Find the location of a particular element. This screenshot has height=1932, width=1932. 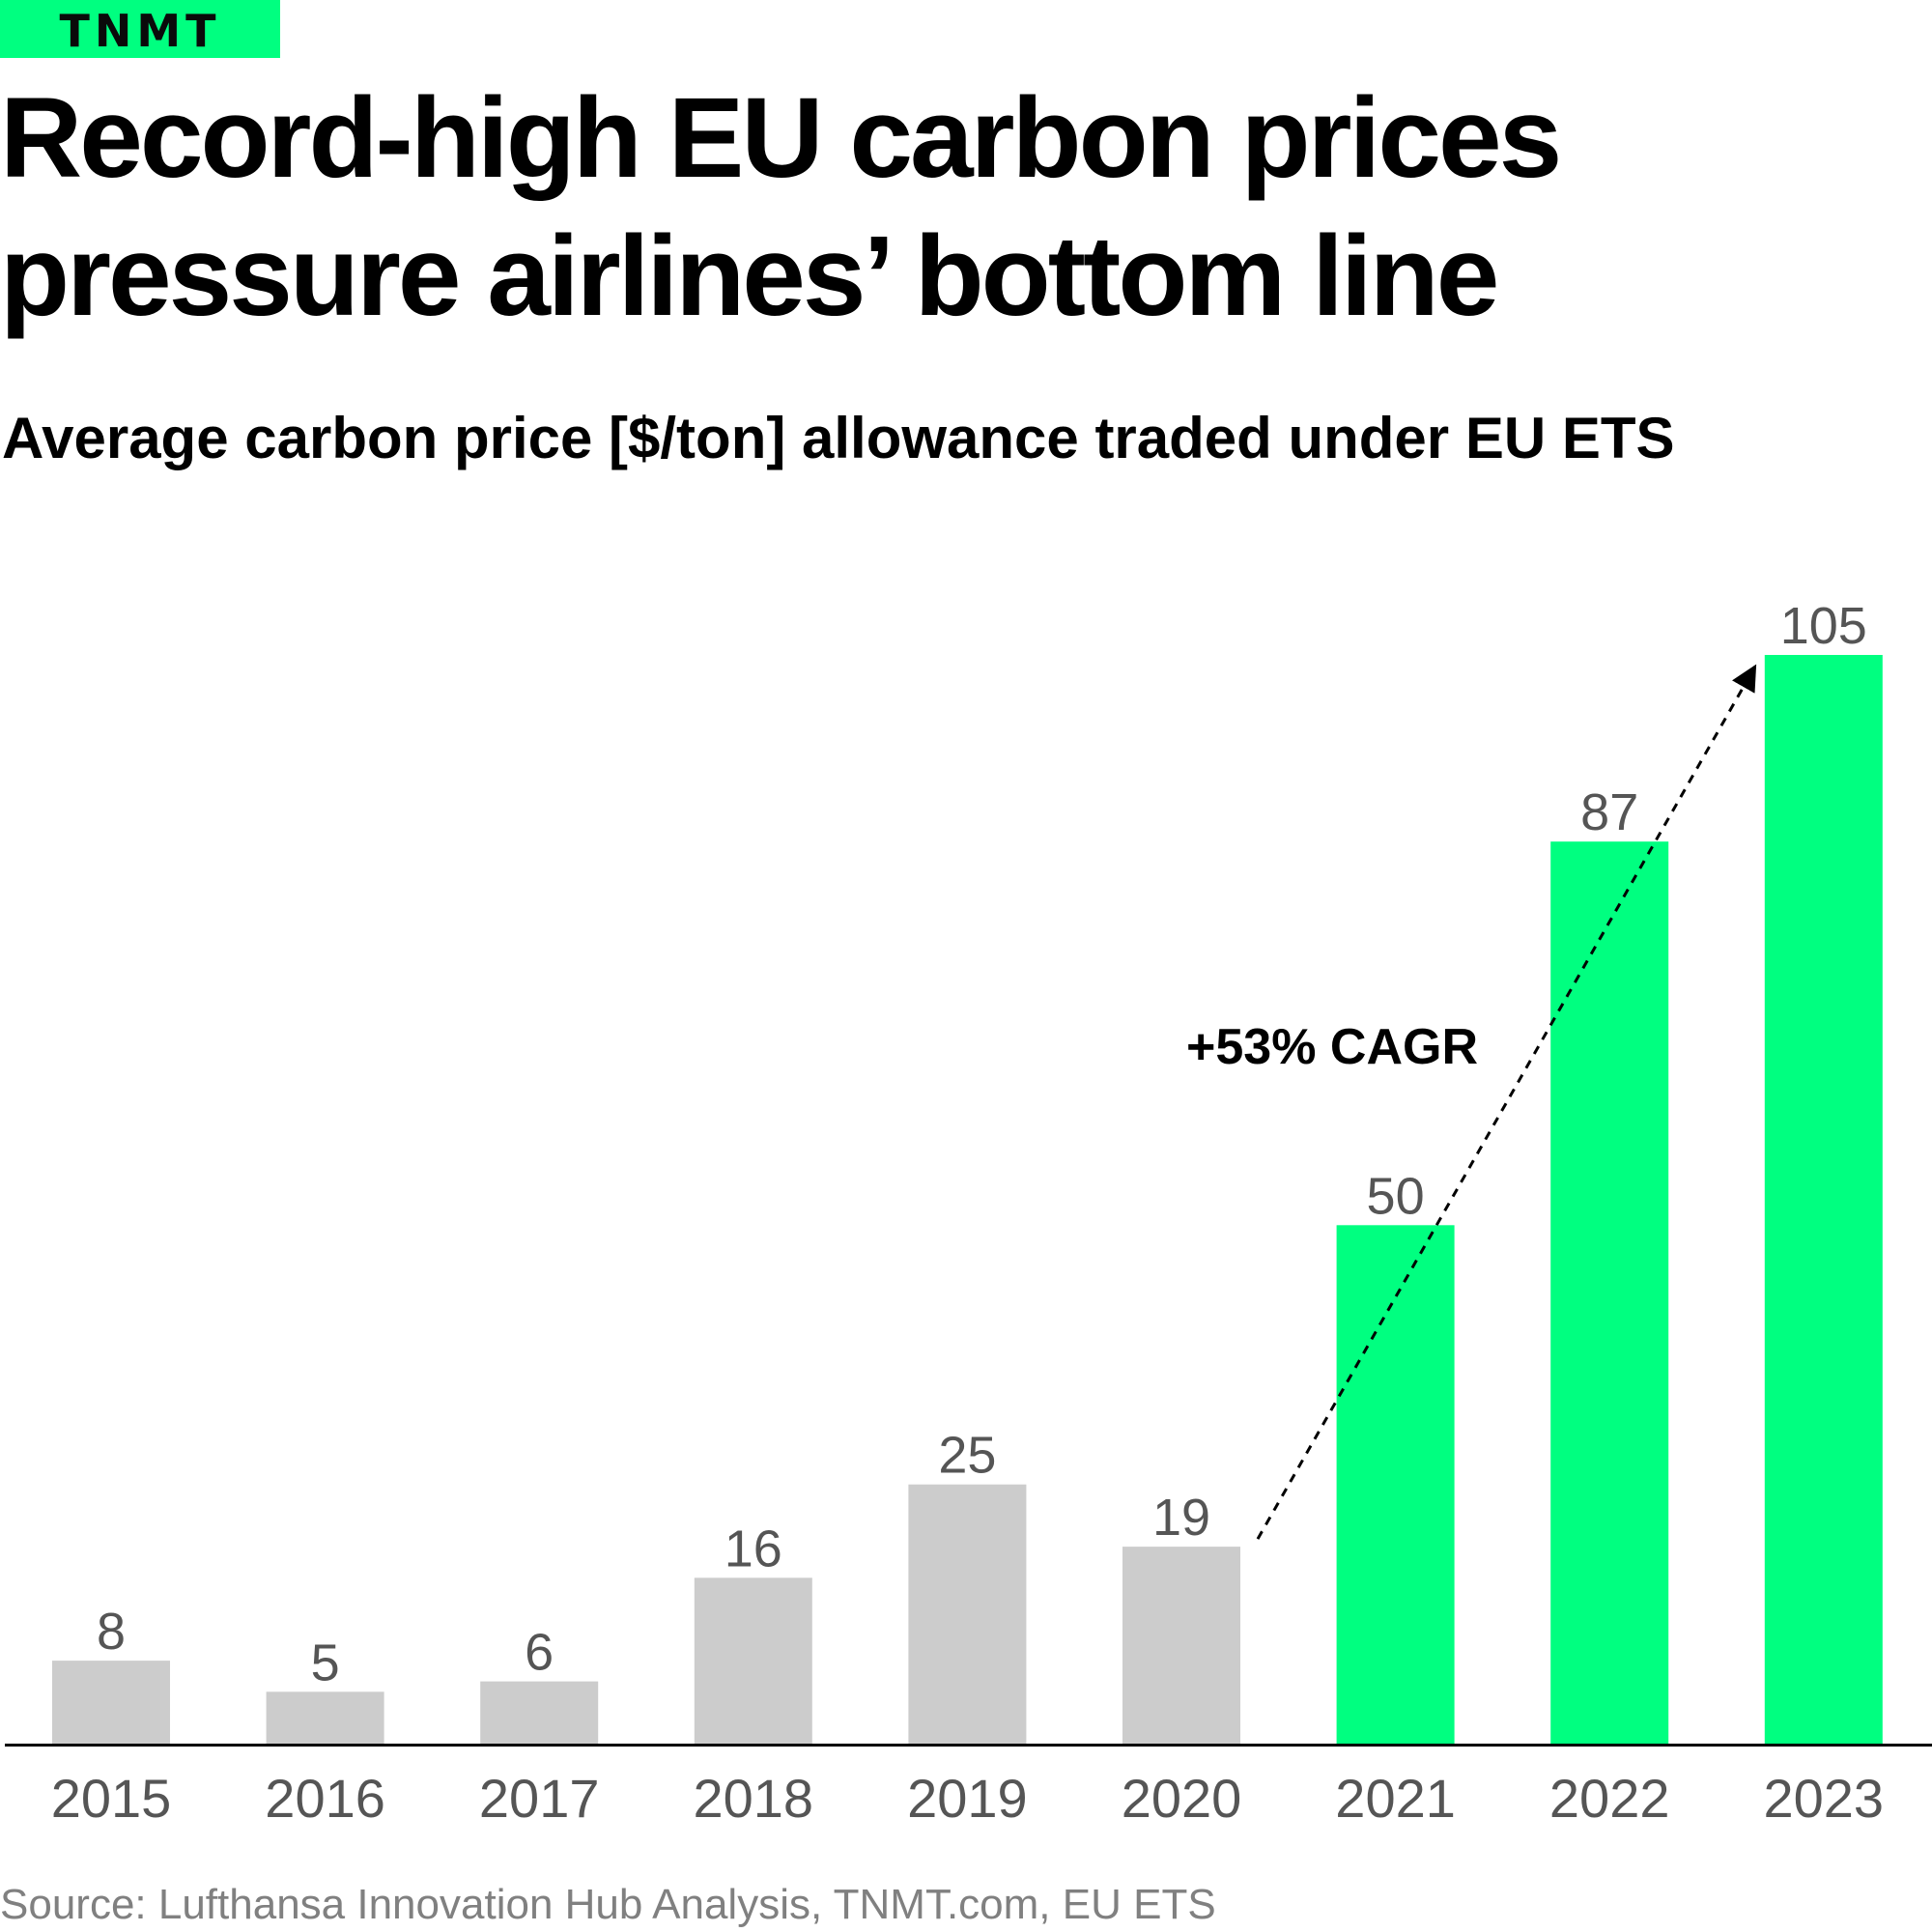

bar-2015 is located at coordinates (111, 1702).